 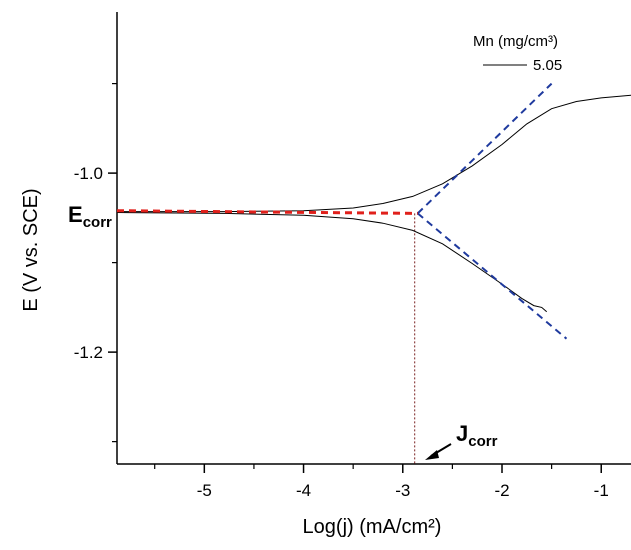 I want to click on corrosion-potential-line, so click(x=267, y=212).